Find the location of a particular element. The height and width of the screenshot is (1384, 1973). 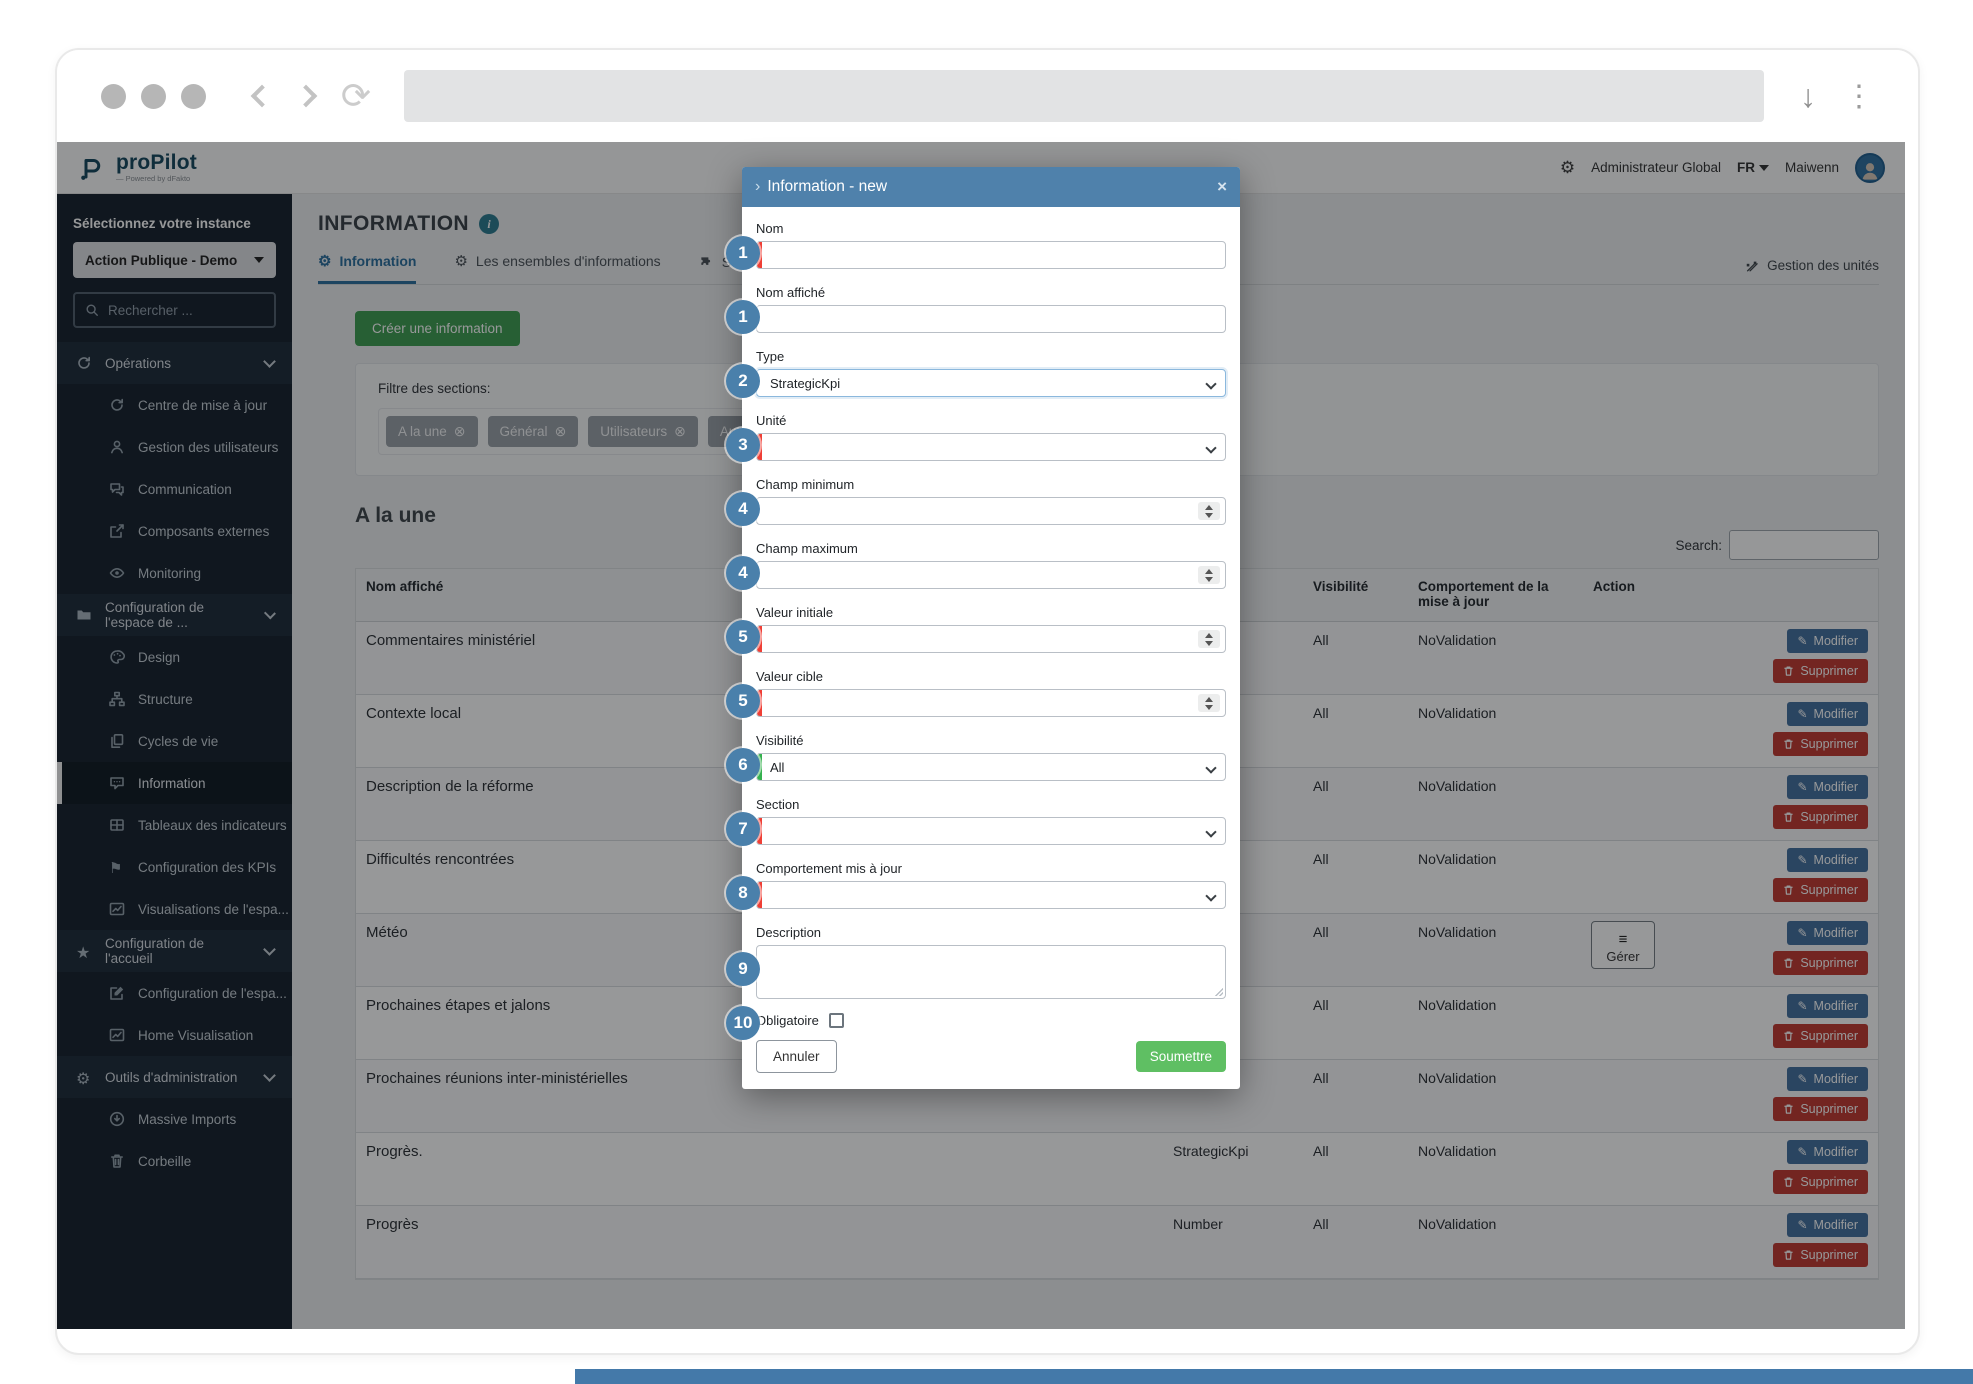

field-label-nom-affiche: Nom affiché is located at coordinates (791, 292).